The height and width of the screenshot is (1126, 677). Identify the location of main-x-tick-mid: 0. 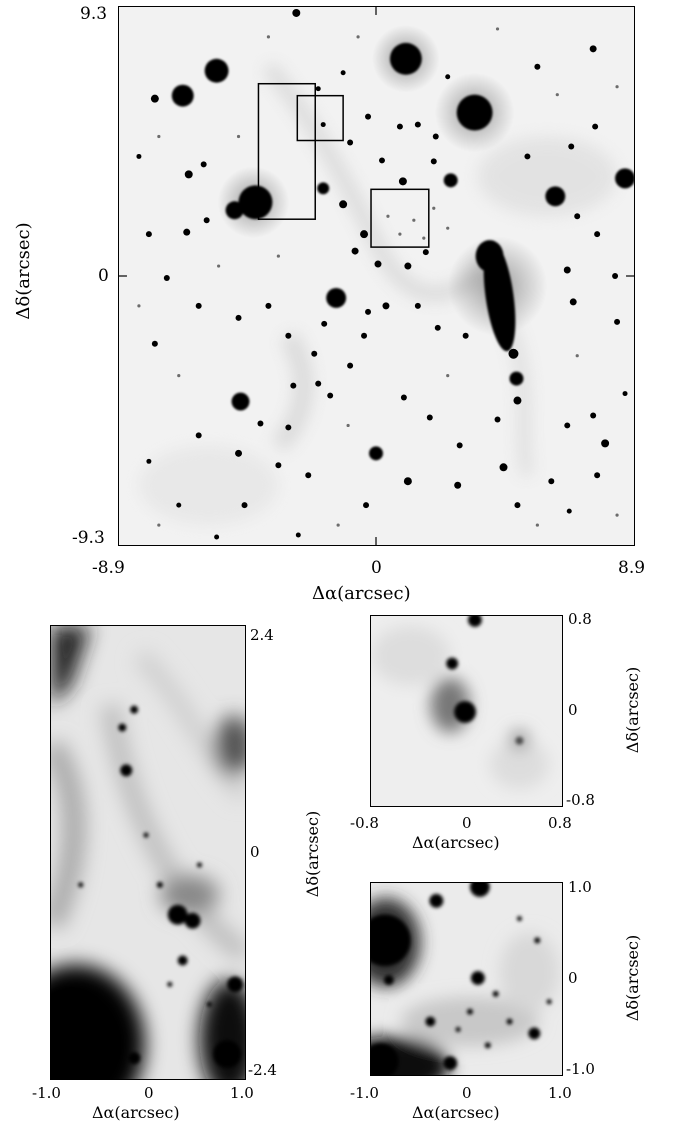
(376, 568).